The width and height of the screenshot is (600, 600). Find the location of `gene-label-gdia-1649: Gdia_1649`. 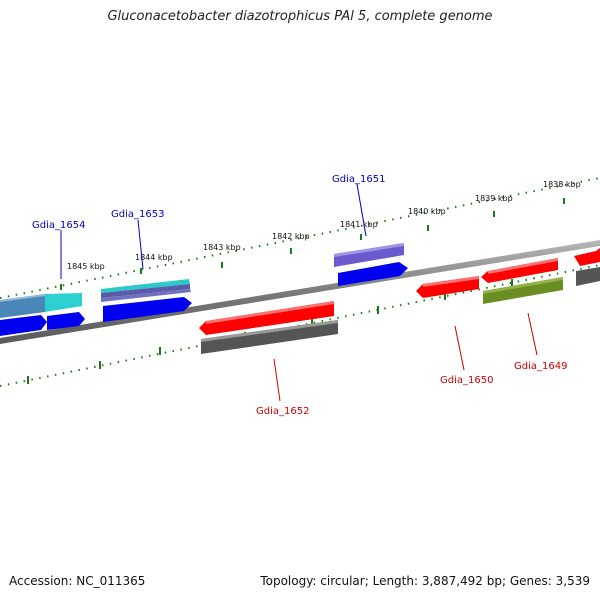

gene-label-gdia-1649: Gdia_1649 is located at coordinates (540, 366).